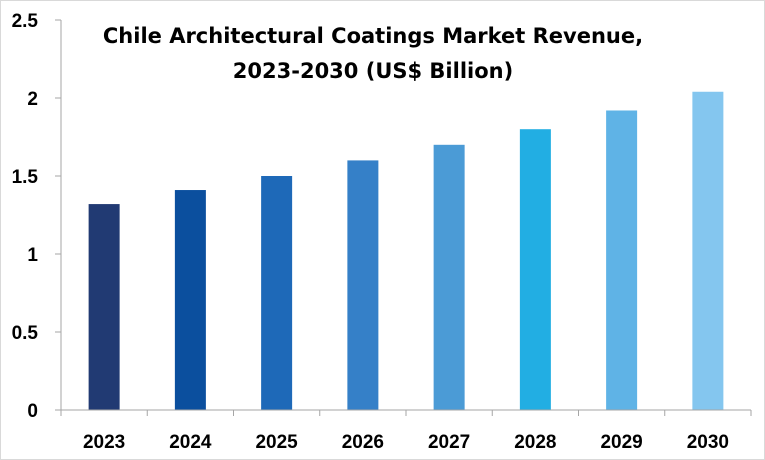  What do you see at coordinates (535, 269) in the screenshot?
I see `bar-2028` at bounding box center [535, 269].